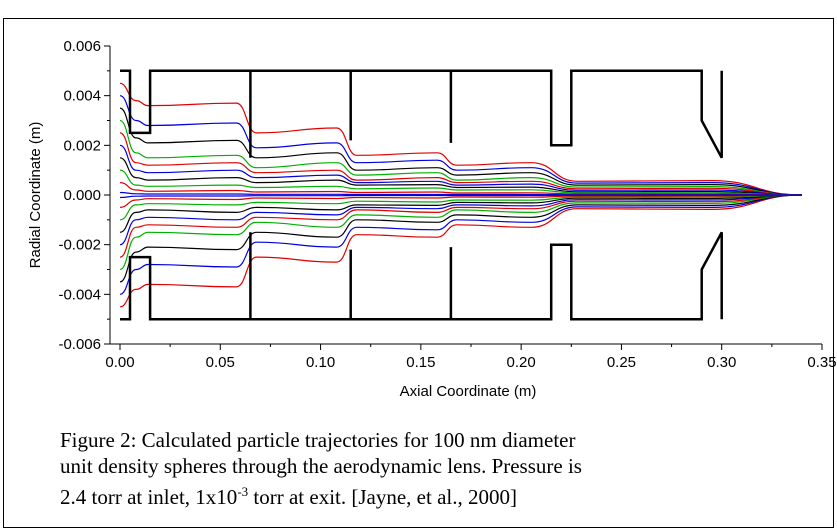  Describe the element at coordinates (721, 362) in the screenshot. I see `x-tick-label: 0.30` at that location.